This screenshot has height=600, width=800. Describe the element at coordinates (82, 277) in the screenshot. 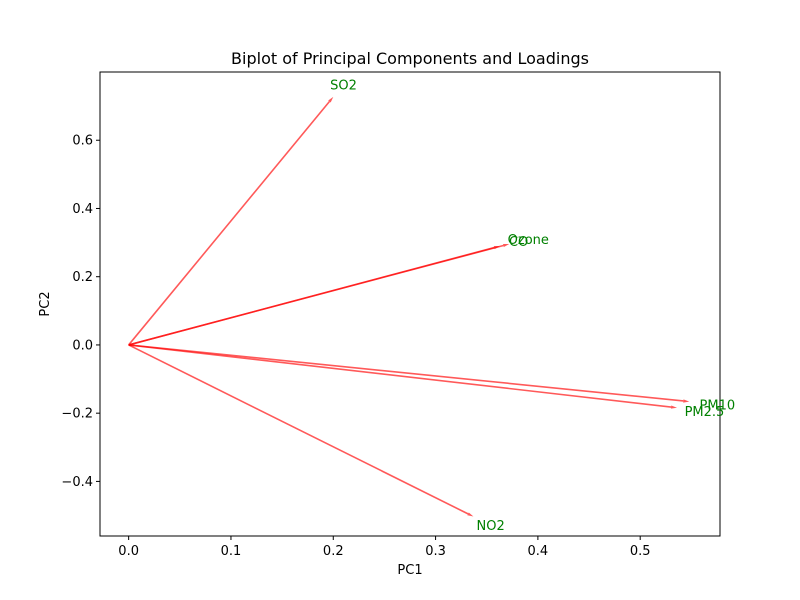

I see `y-tick-label: 0.2` at that location.